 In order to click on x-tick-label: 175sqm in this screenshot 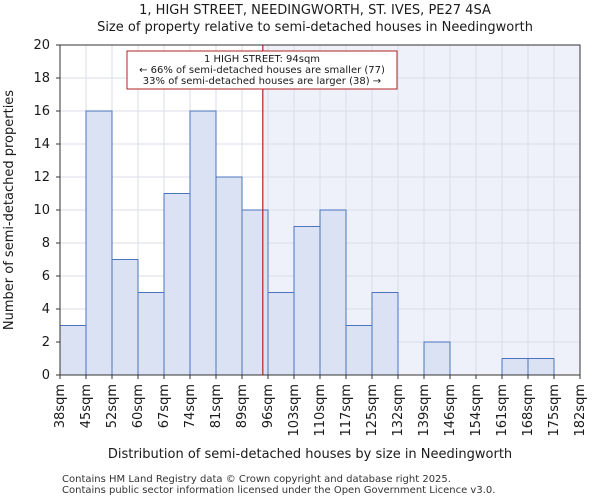, I will do `click(554, 410)`.